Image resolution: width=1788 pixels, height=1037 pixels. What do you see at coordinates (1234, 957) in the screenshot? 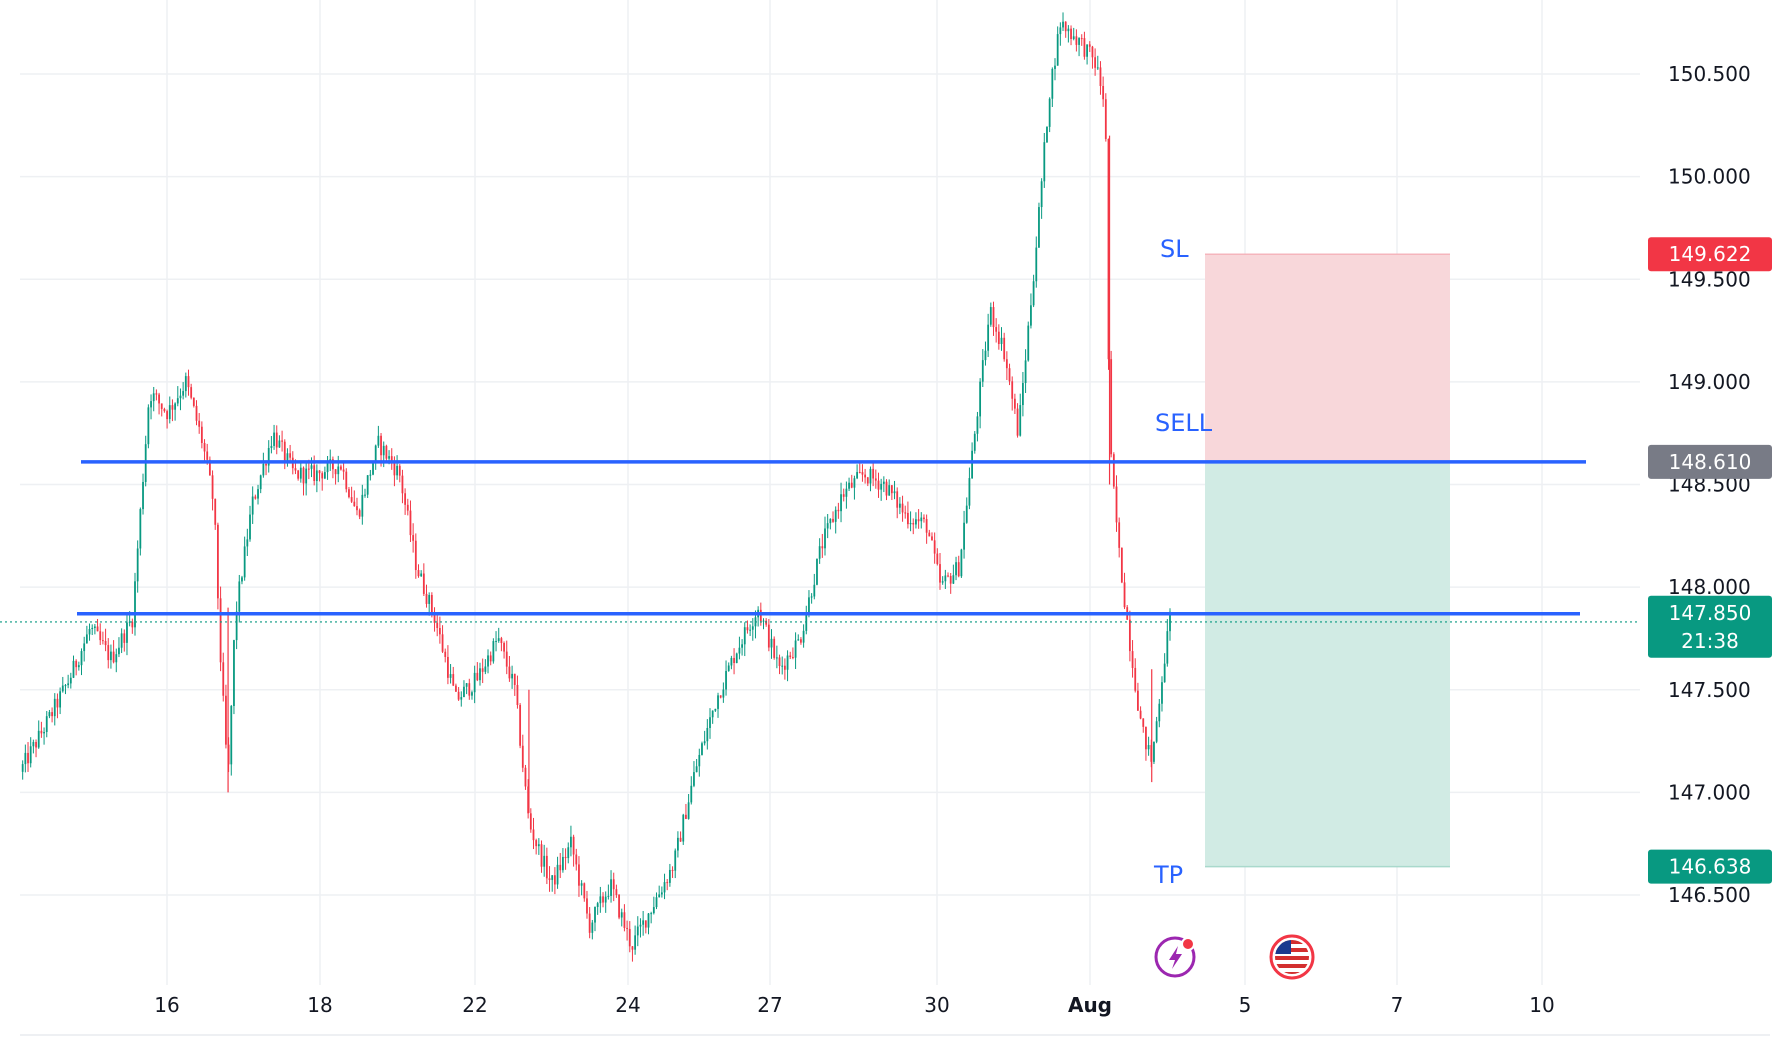
I see `event-markers` at bounding box center [1234, 957].